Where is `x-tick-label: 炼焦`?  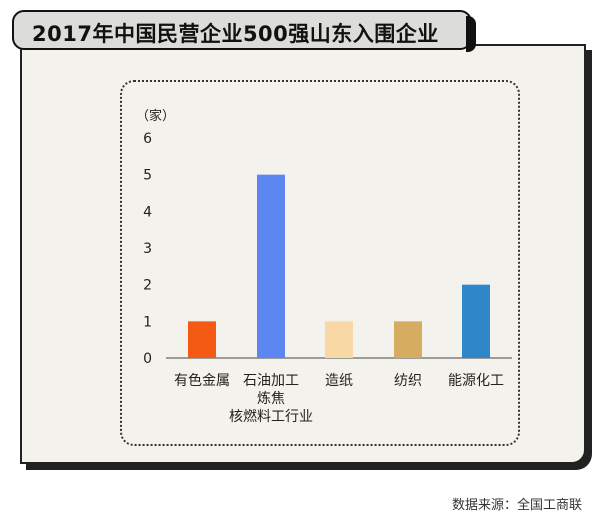 x-tick-label: 炼焦 is located at coordinates (271, 399).